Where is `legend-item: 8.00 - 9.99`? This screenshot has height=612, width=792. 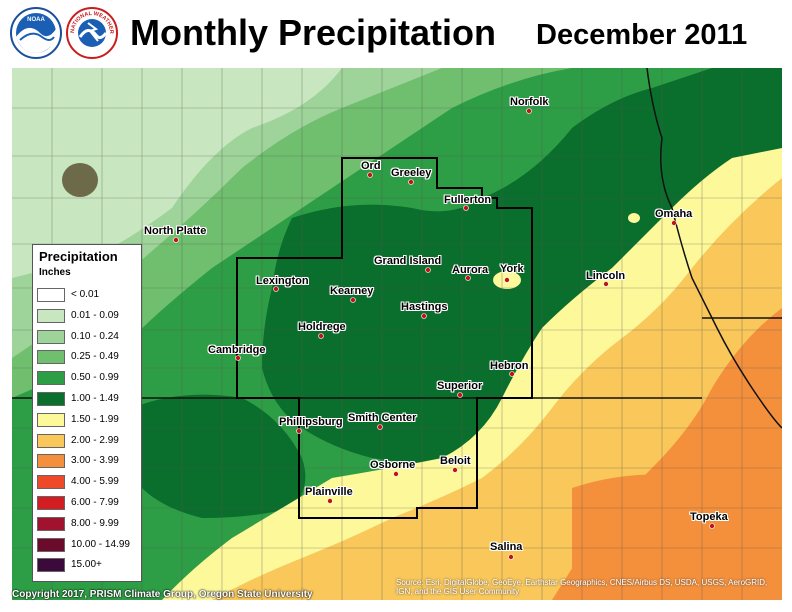 legend-item: 8.00 - 9.99 is located at coordinates (87, 524).